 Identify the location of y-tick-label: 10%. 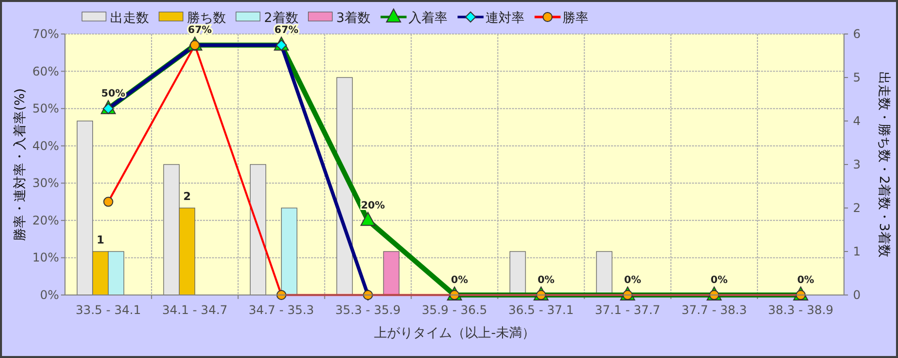
(45, 257).